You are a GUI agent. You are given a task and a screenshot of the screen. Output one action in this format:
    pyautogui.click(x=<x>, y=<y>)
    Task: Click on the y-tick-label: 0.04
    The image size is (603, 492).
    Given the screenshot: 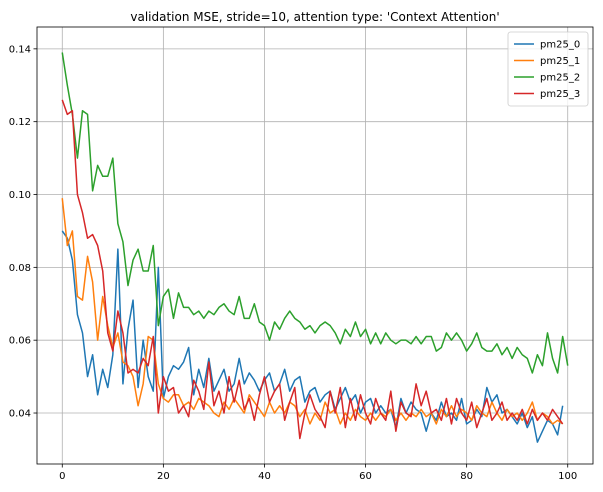 What is the action you would take?
    pyautogui.click(x=20, y=414)
    